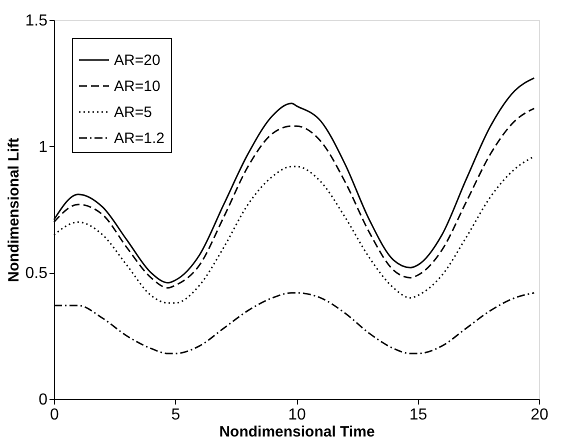 This screenshot has height=445, width=586. Describe the element at coordinates (297, 415) in the screenshot. I see `x-tick-label: 10` at that location.